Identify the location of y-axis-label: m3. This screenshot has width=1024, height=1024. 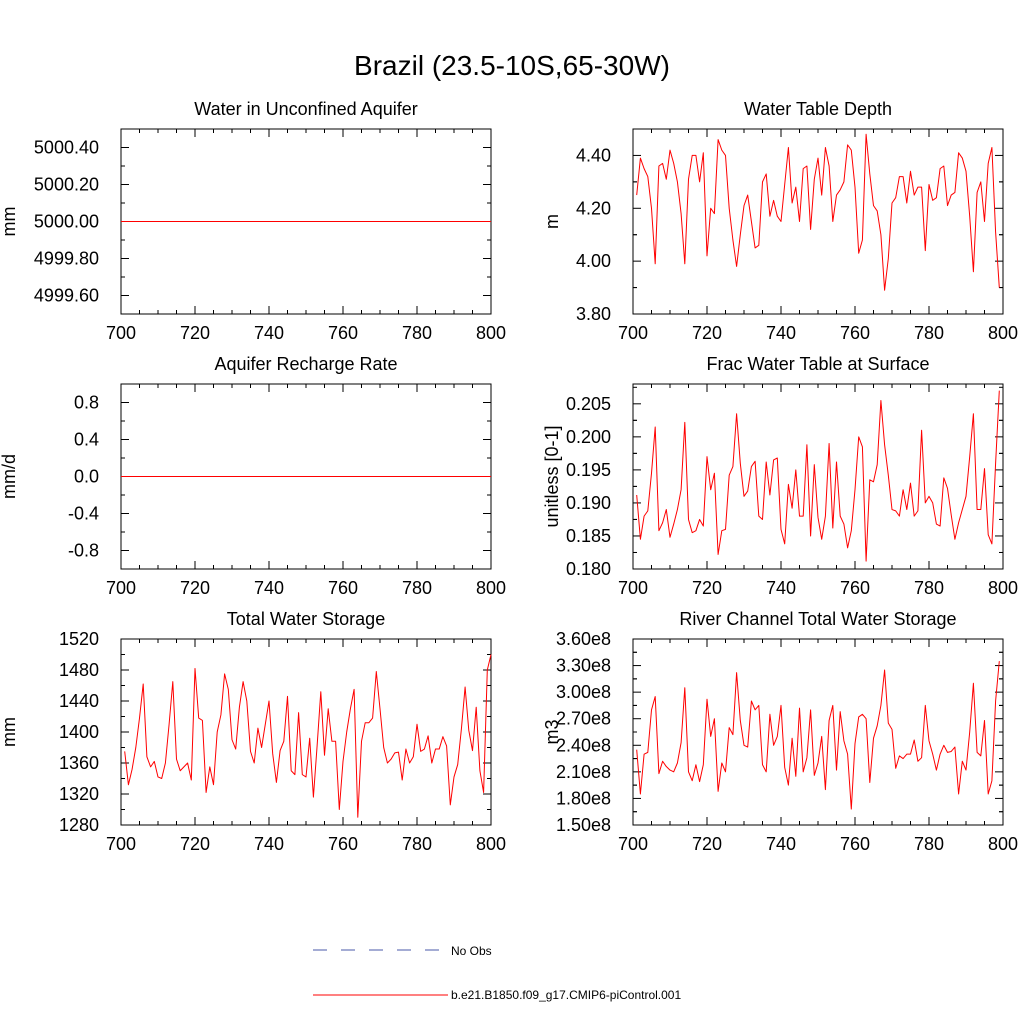
(552, 731).